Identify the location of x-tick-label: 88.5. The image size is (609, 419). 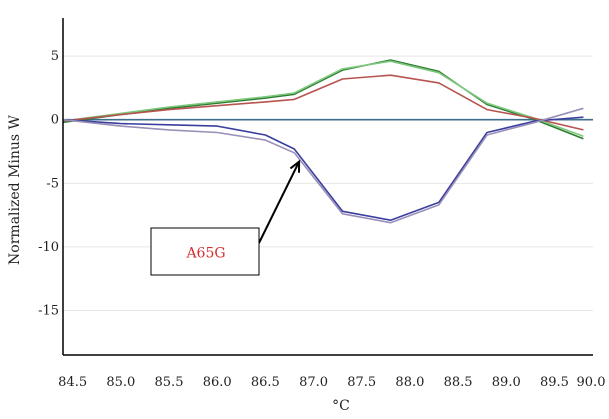
(458, 382).